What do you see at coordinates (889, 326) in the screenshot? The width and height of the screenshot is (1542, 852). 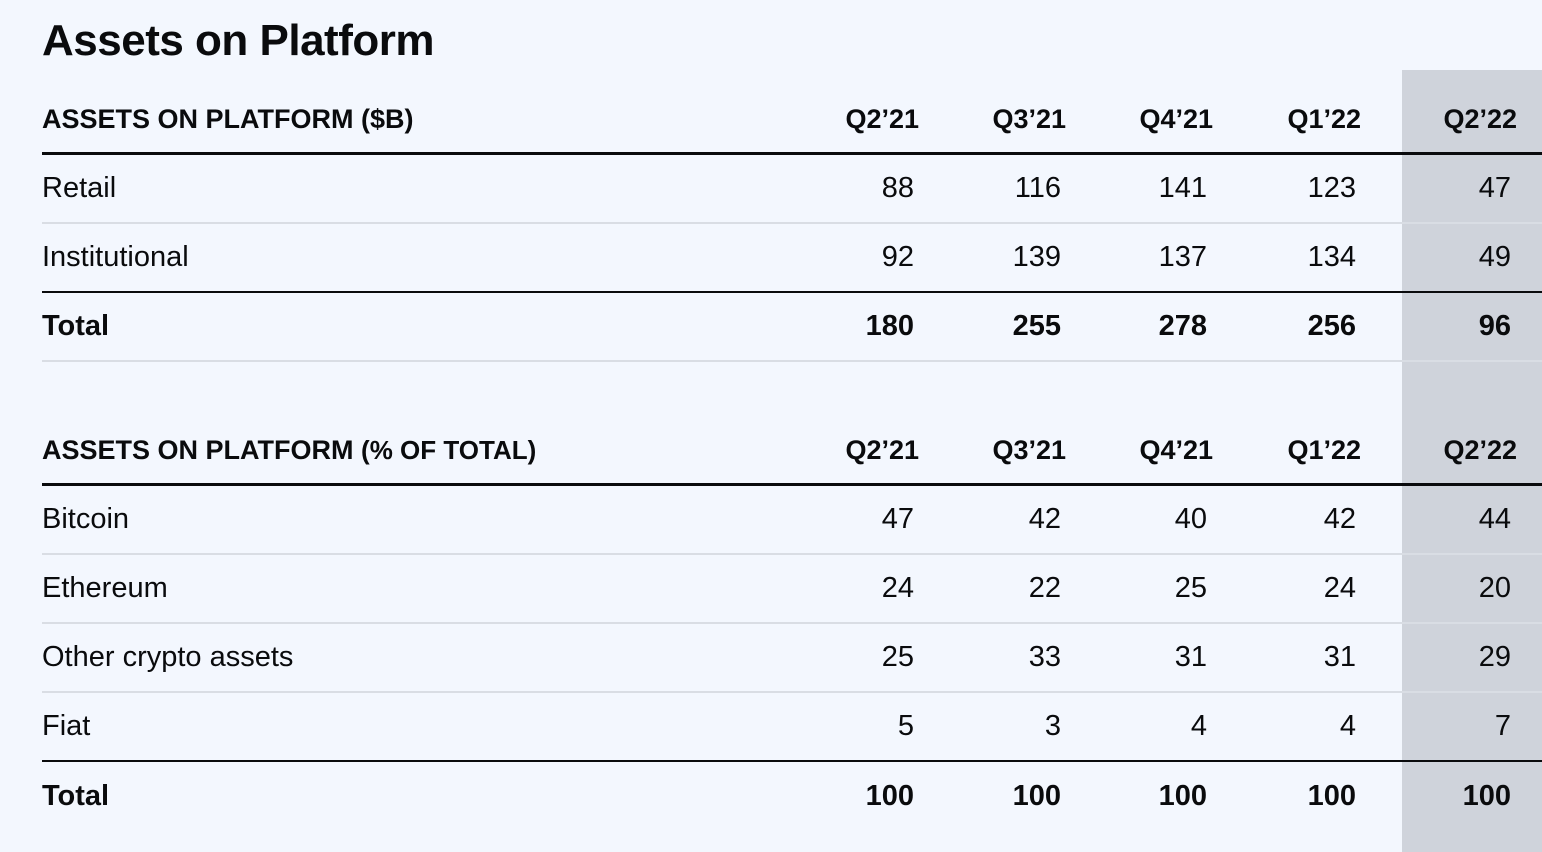 I see `row-value: 180` at bounding box center [889, 326].